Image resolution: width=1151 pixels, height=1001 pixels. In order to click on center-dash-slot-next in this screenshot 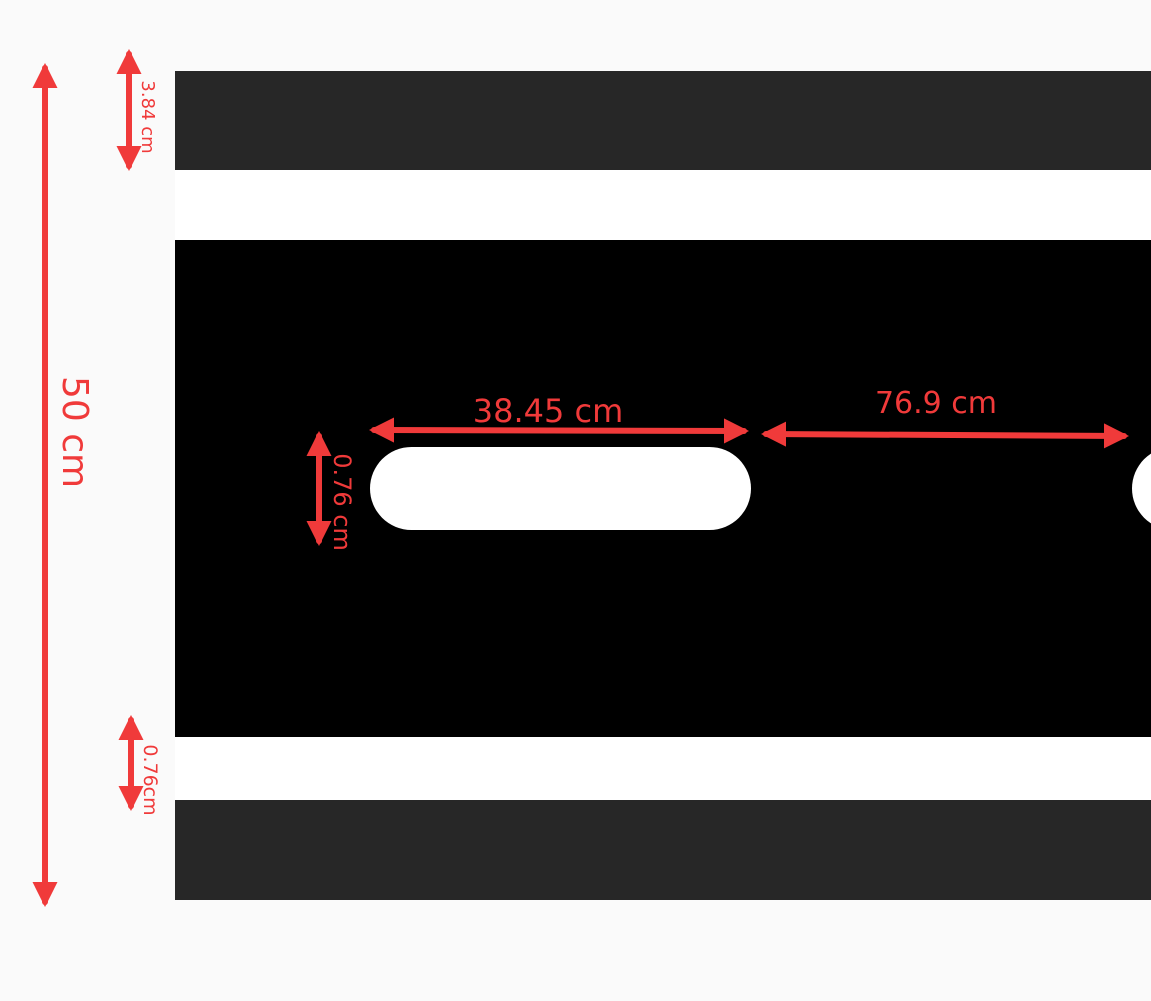, I will do `click(1141, 488)`.